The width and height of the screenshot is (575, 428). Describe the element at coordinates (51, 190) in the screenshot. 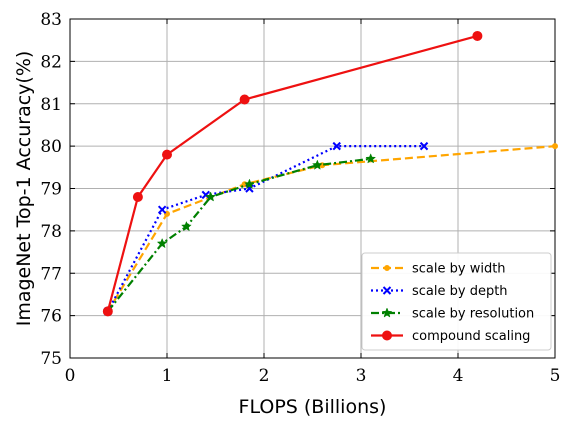

I see `y-tick-label: 79` at that location.